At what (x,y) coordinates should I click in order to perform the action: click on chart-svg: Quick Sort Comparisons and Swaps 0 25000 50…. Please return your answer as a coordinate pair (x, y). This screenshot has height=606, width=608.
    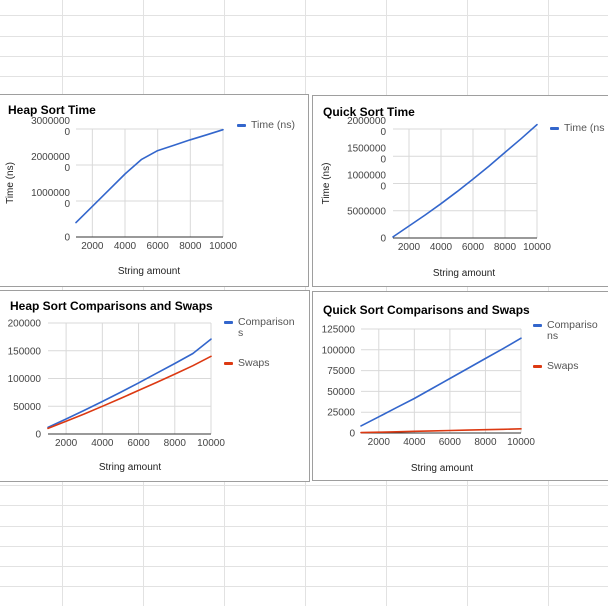
    Looking at the image, I should click on (460, 388).